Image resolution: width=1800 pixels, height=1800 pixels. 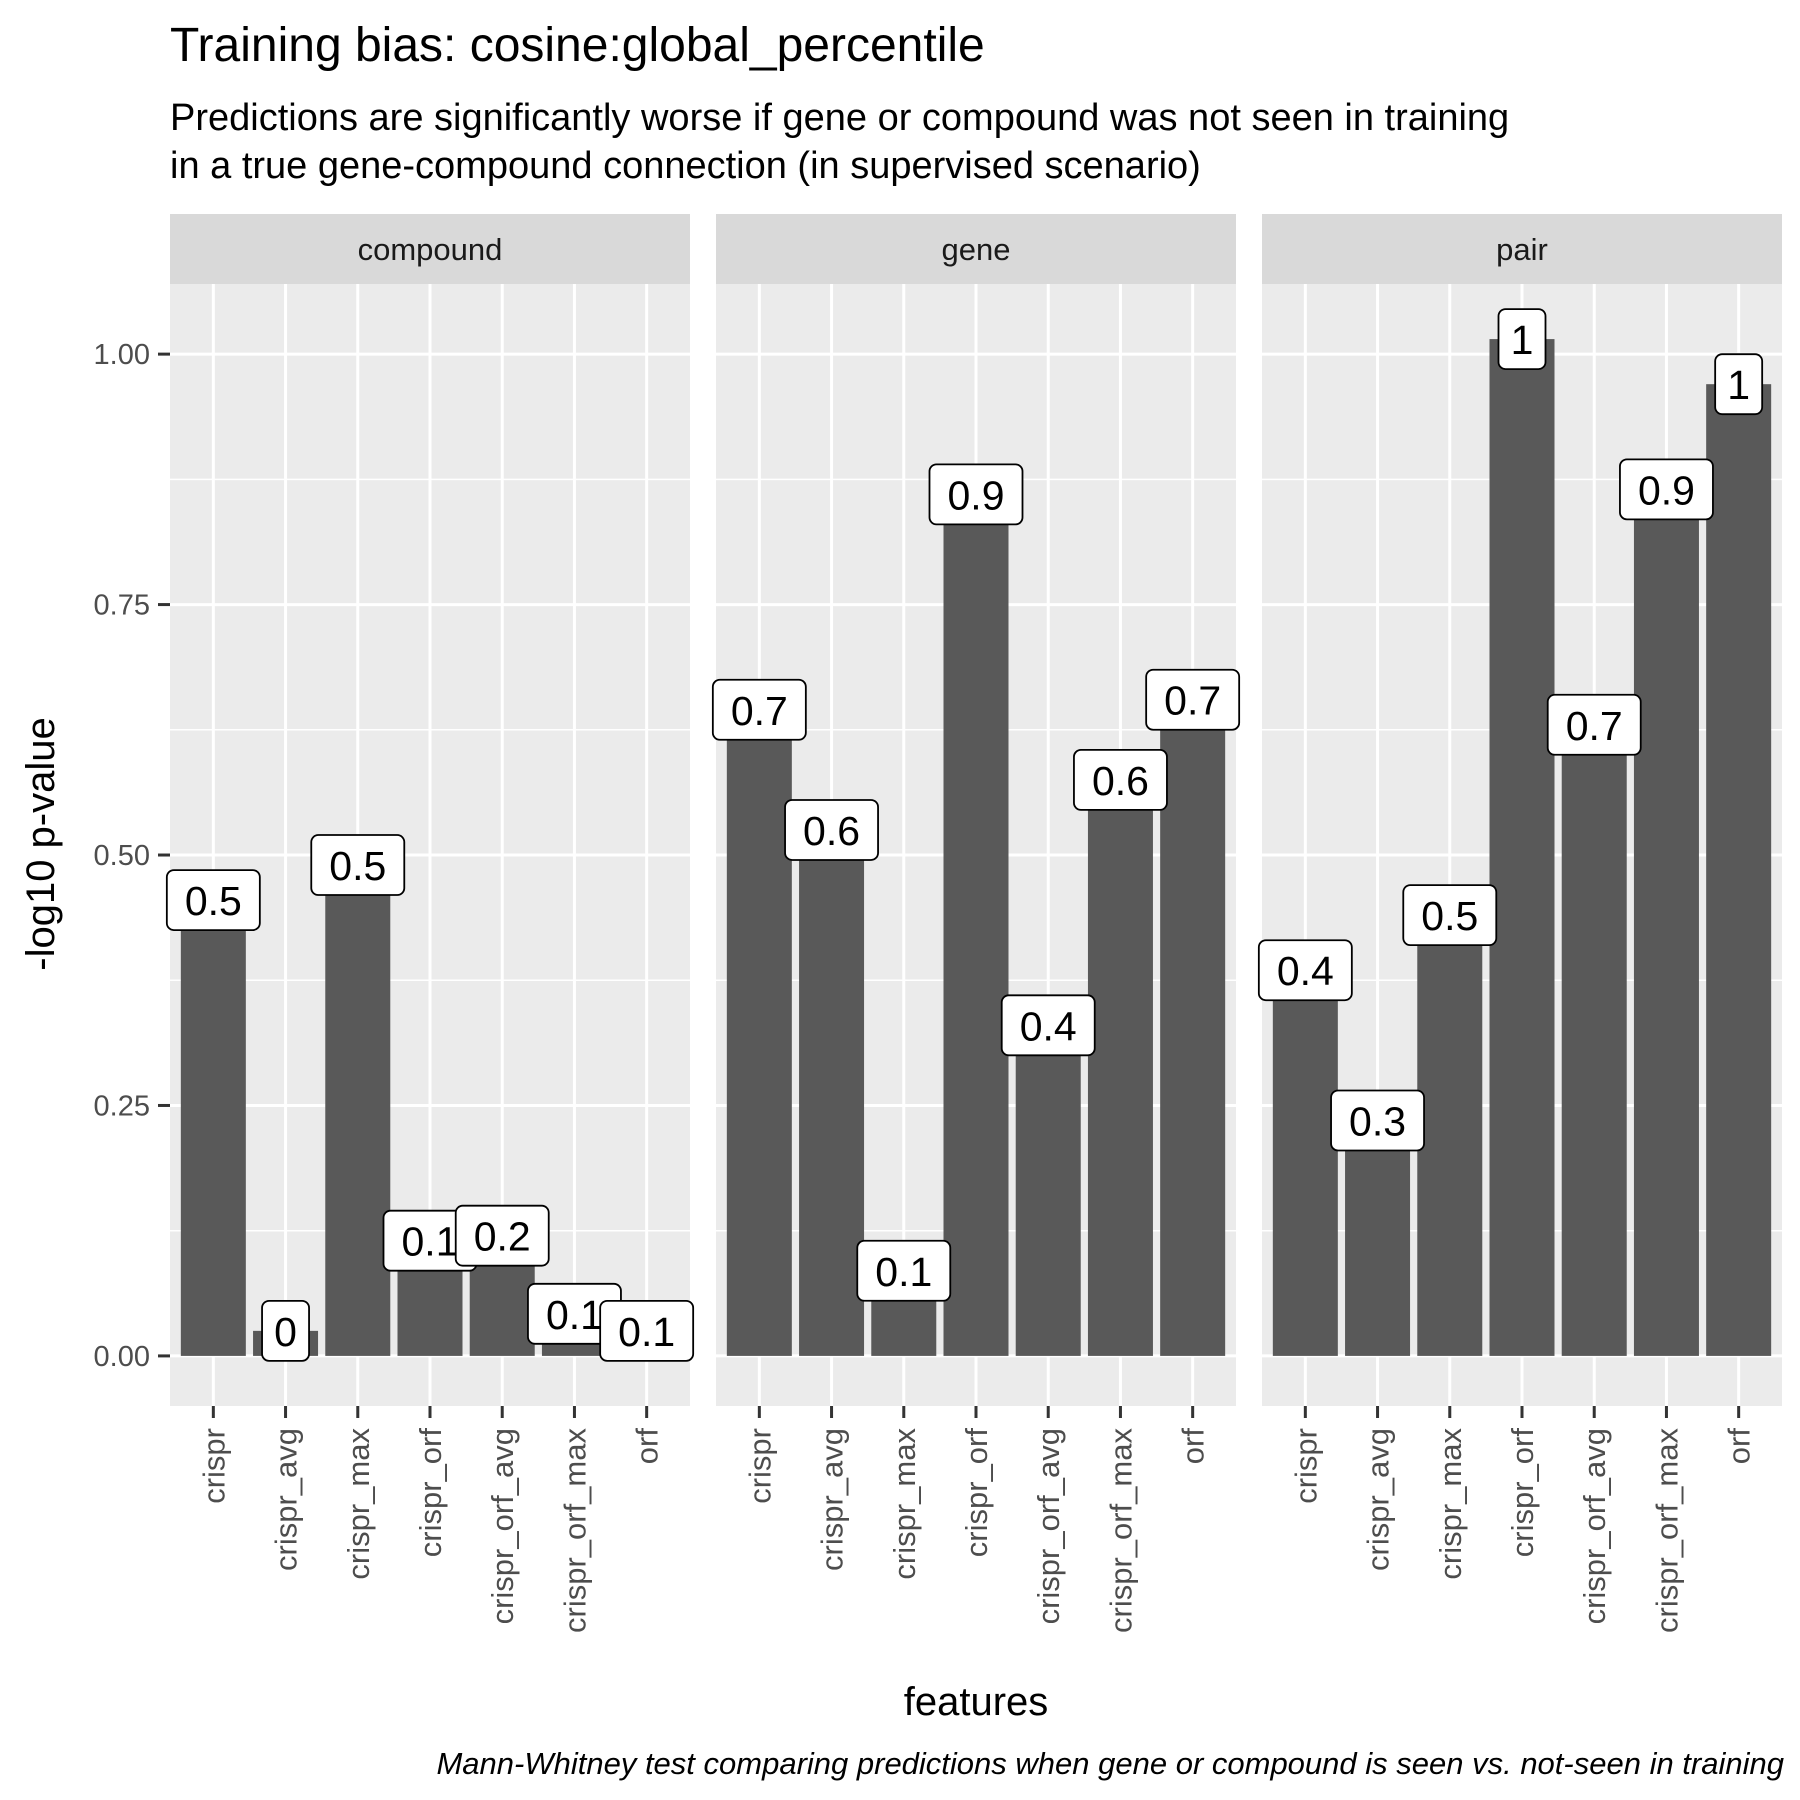 I want to click on bar-gene-orf, so click(x=1193, y=1027).